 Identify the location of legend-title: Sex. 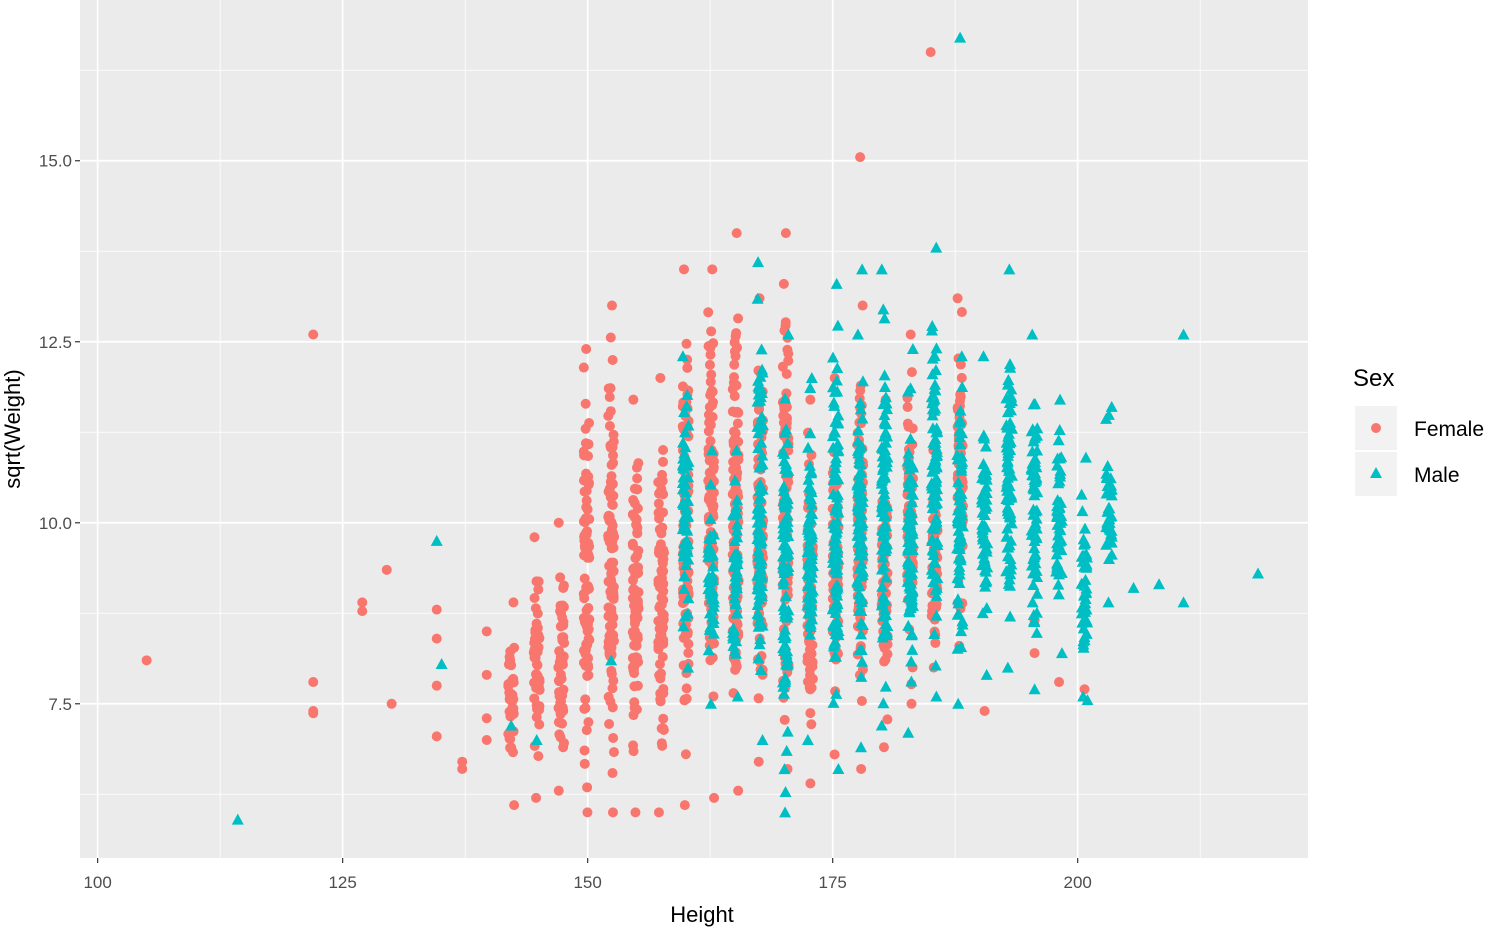
(1373, 378).